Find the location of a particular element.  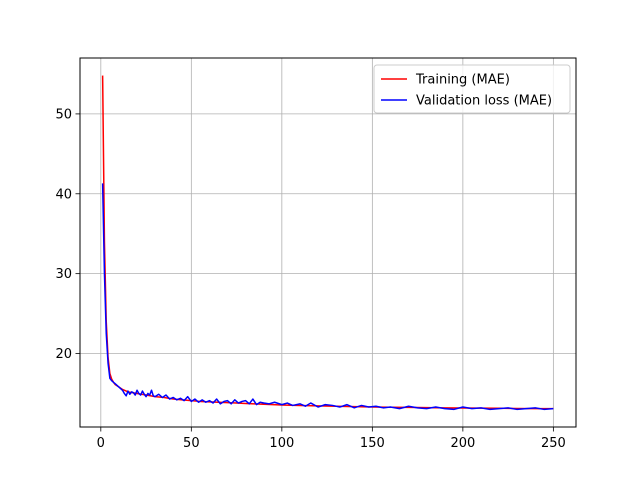

x-tick-label: 200 is located at coordinates (462, 443).